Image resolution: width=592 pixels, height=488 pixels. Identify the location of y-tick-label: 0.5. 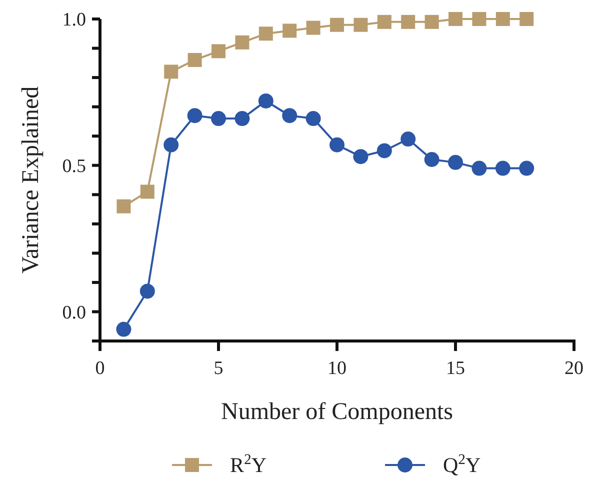
(74, 167).